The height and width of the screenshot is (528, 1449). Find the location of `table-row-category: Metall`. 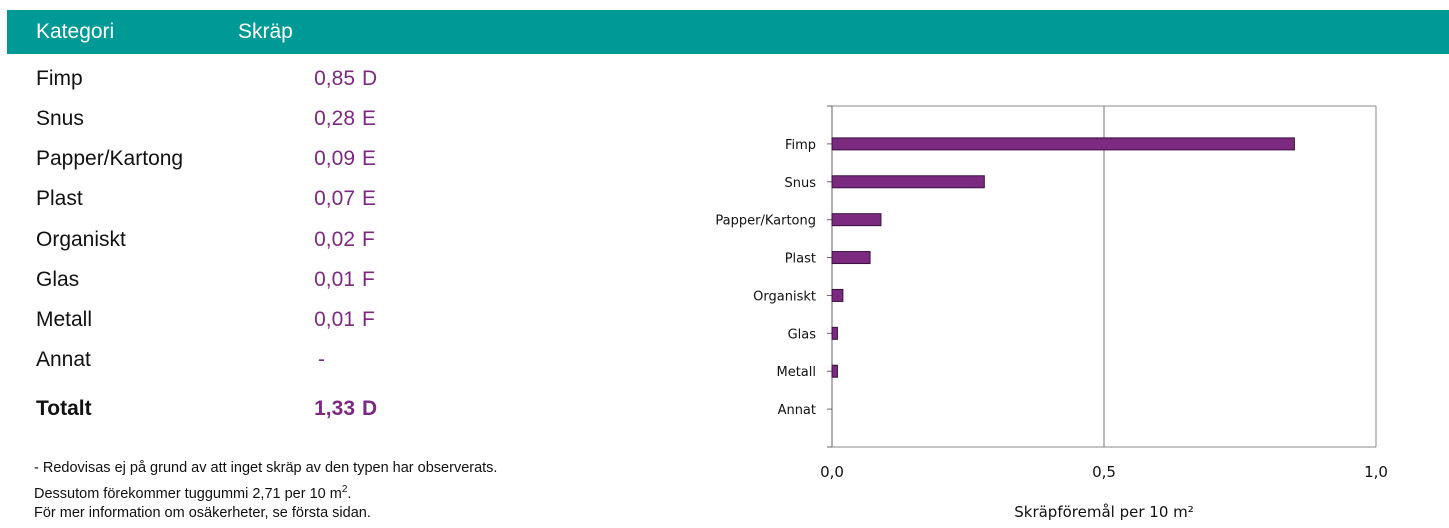

table-row-category: Metall is located at coordinates (64, 319).